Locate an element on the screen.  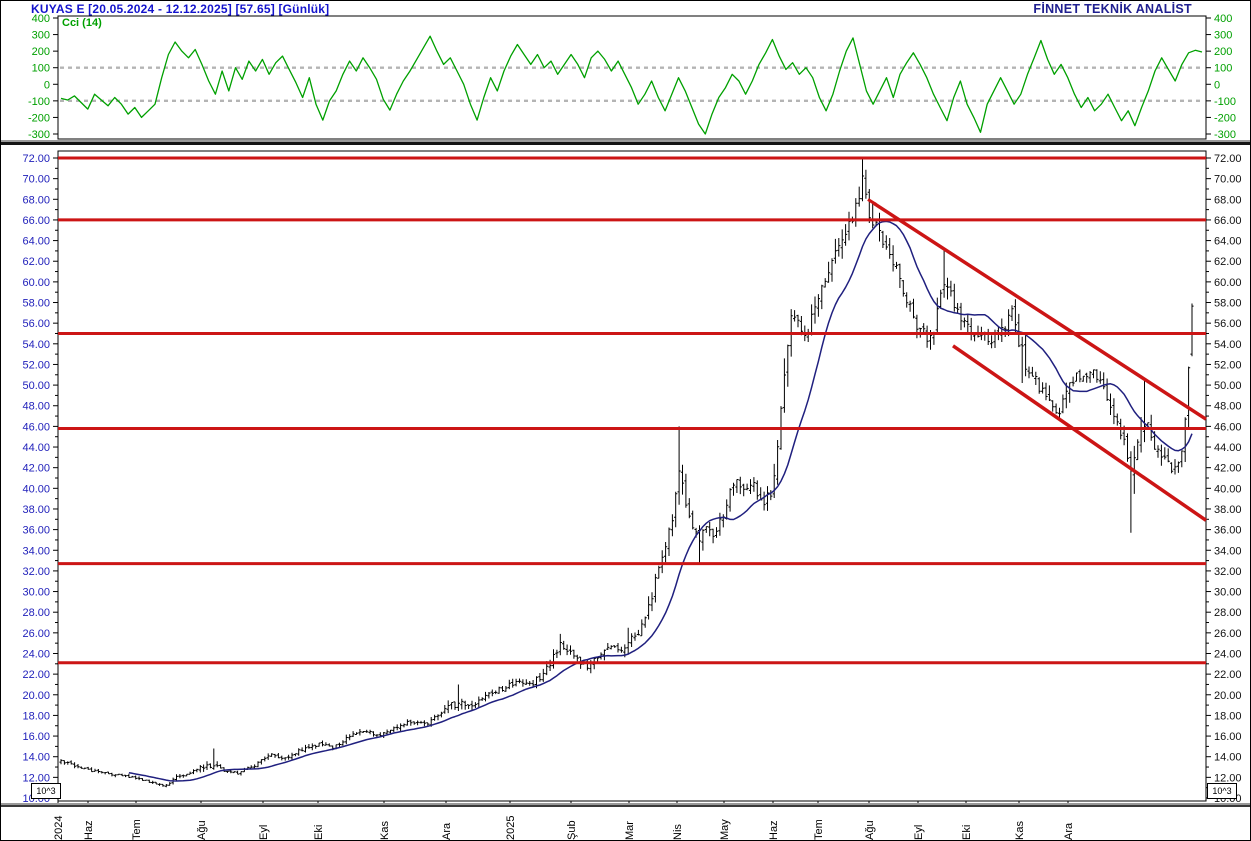
panel-separator is located at coordinates (625, 142).